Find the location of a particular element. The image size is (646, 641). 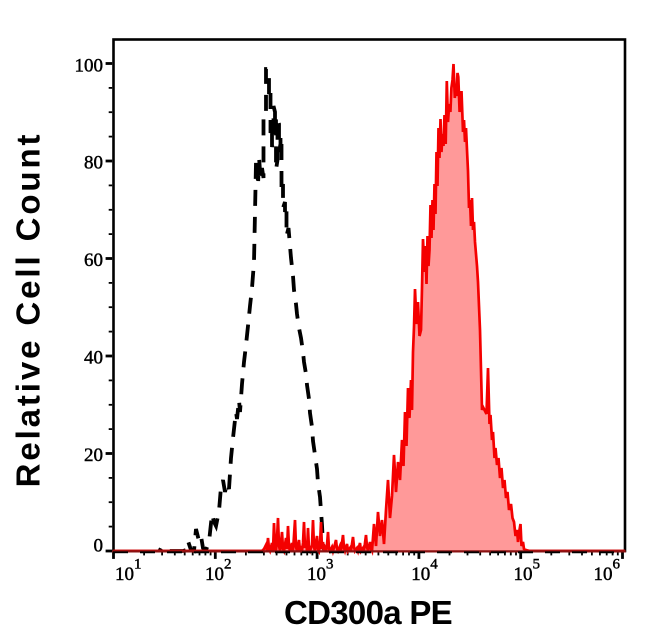

svg-text: 100 is located at coordinates (89, 65).